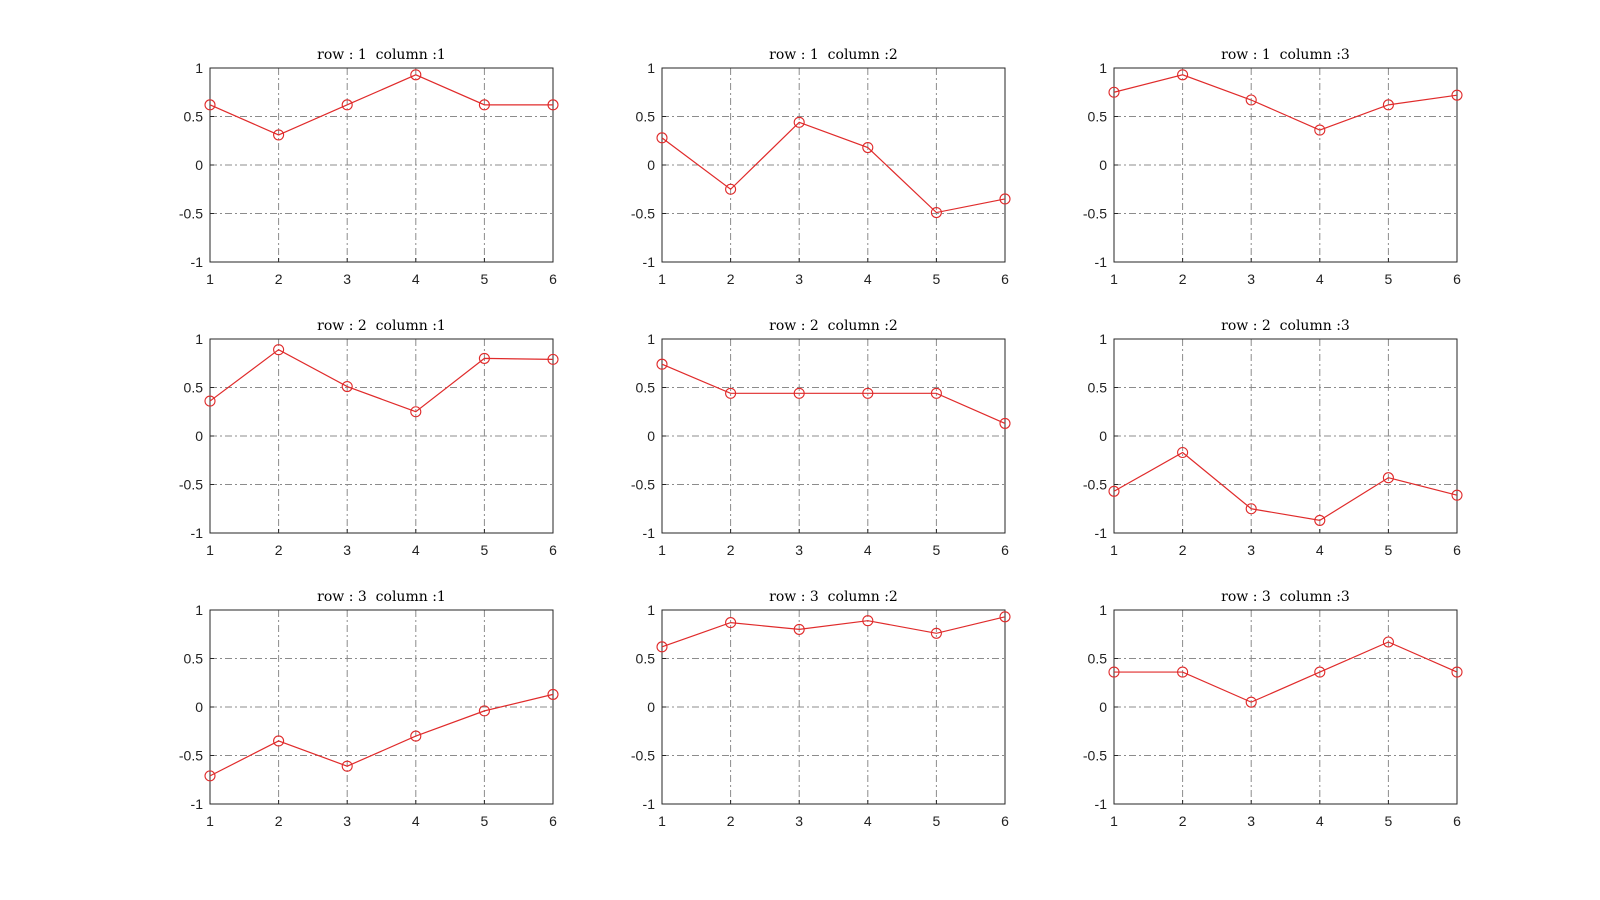  What do you see at coordinates (381, 597) in the screenshot?
I see `subplot-title: row : 3 column :1` at bounding box center [381, 597].